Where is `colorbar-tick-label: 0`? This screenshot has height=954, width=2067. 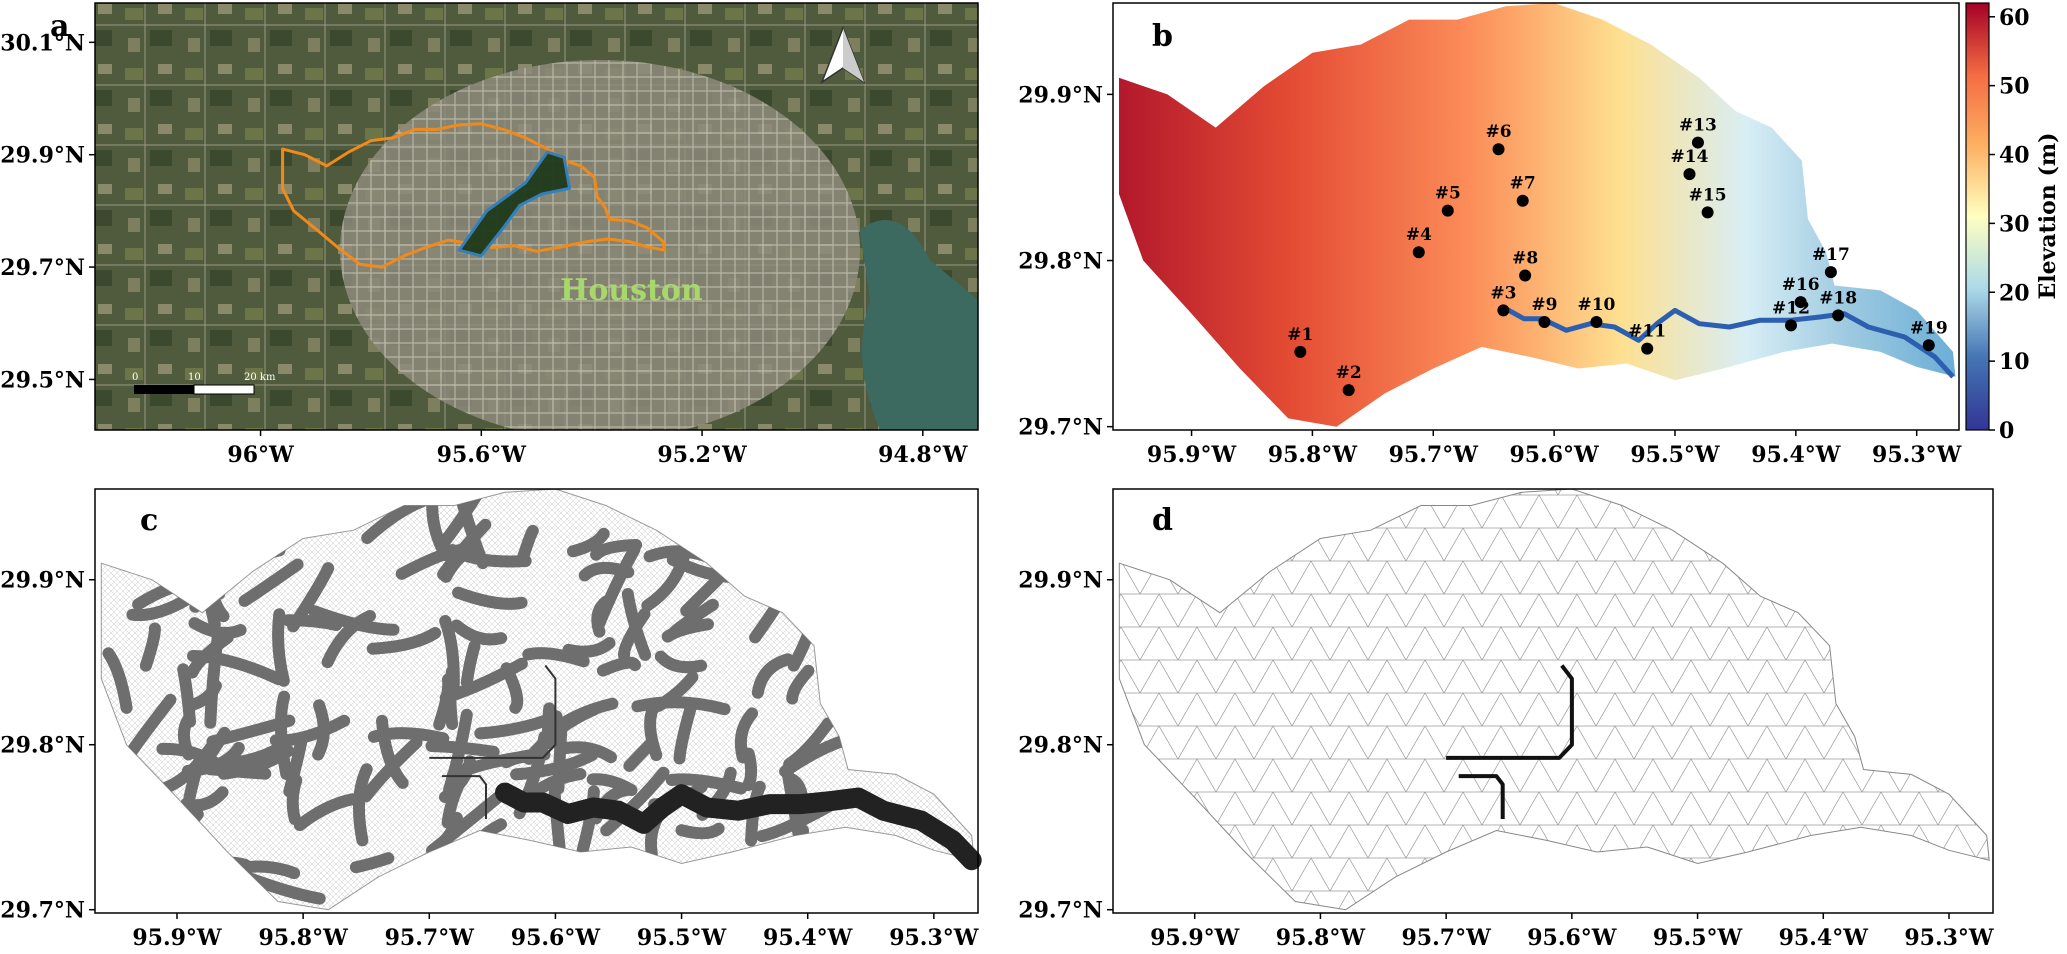 colorbar-tick-label: 0 is located at coordinates (2006, 431).